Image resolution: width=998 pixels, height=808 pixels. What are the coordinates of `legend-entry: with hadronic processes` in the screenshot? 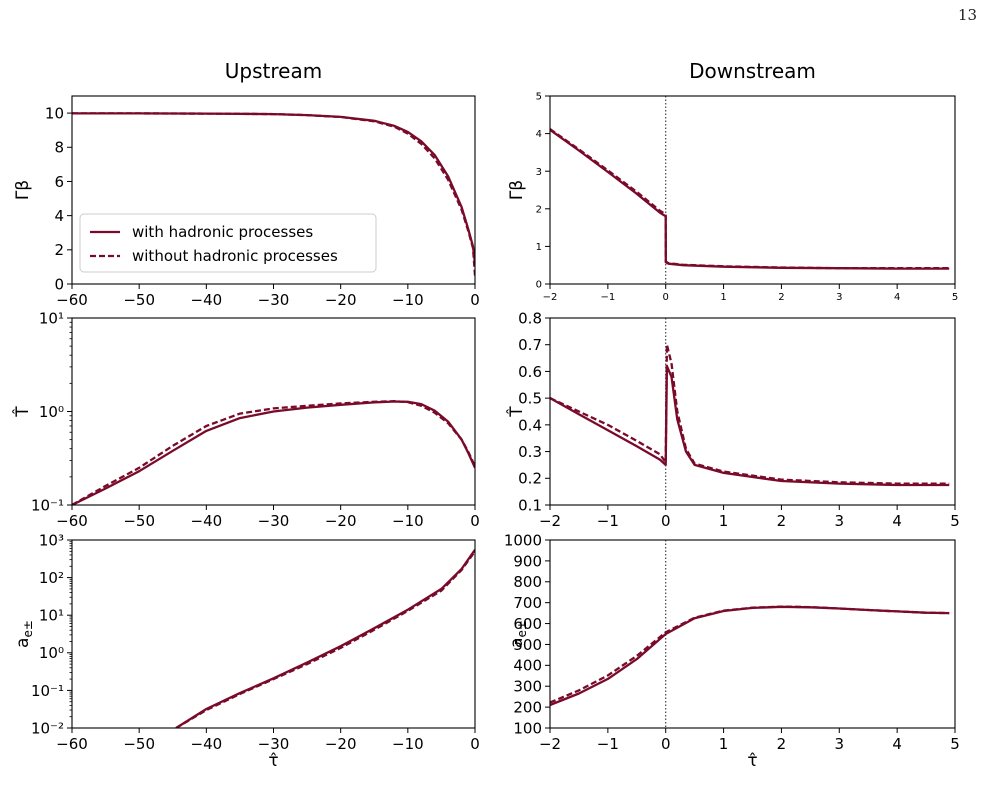 It's located at (222, 232).